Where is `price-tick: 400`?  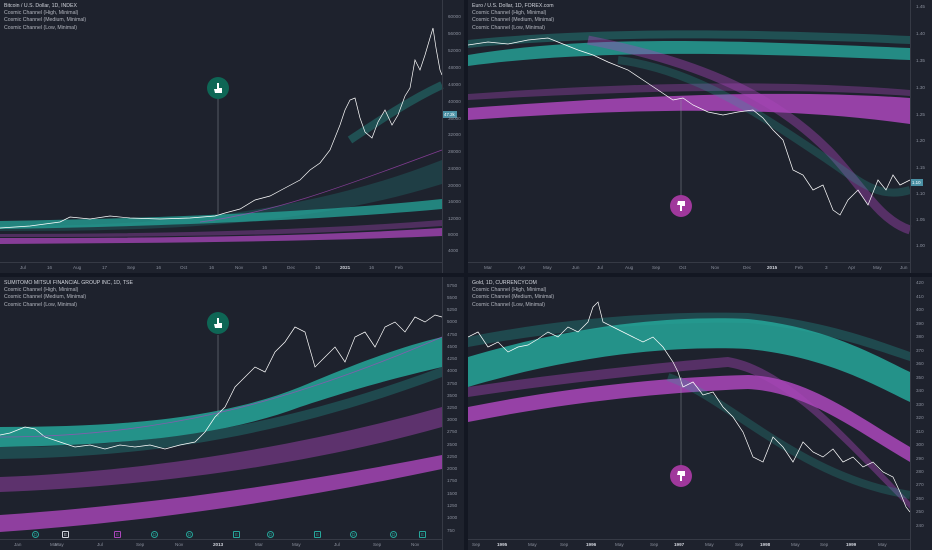
price-tick: 400 is located at coordinates (920, 309).